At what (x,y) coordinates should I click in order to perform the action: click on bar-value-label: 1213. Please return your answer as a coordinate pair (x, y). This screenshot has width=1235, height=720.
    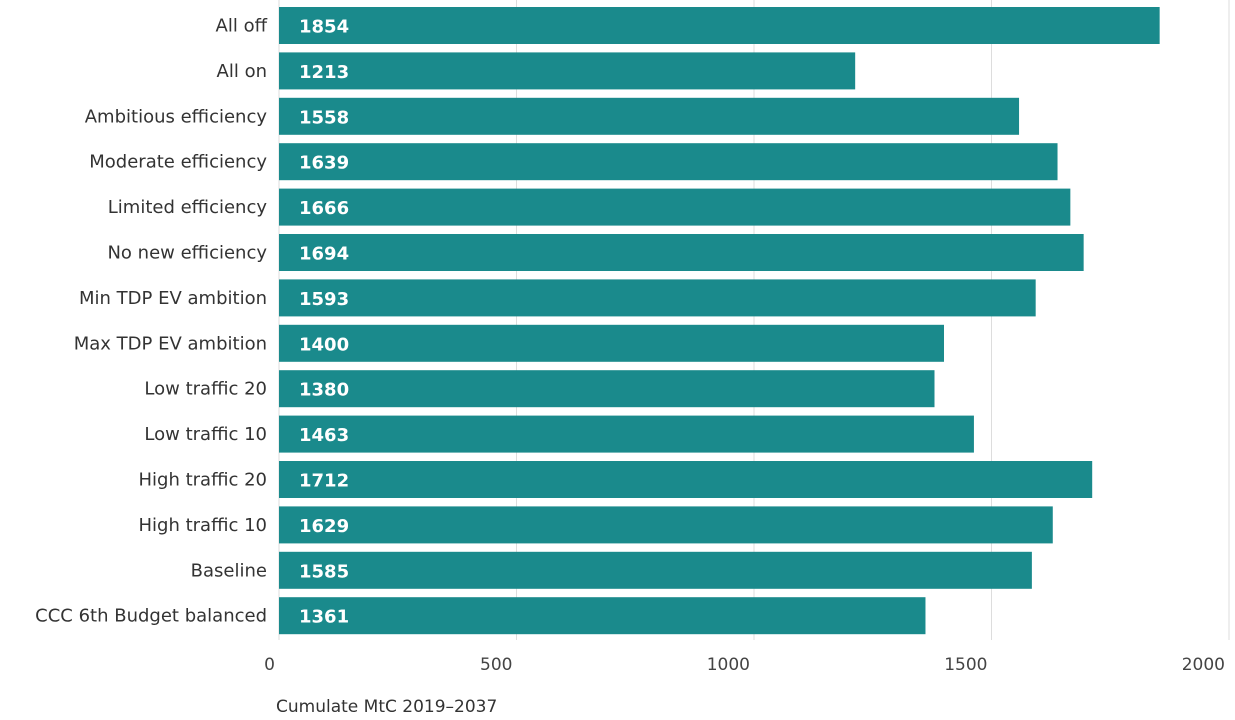
    Looking at the image, I should click on (324, 72).